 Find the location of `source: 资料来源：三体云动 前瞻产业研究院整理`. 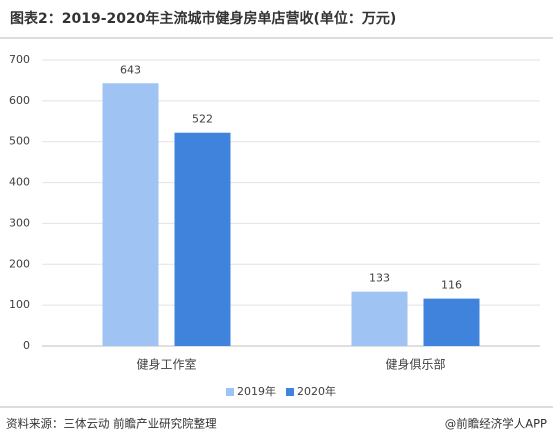

source: 资料来源：三体云动 前瞻产业研究院整理 is located at coordinates (111, 424).